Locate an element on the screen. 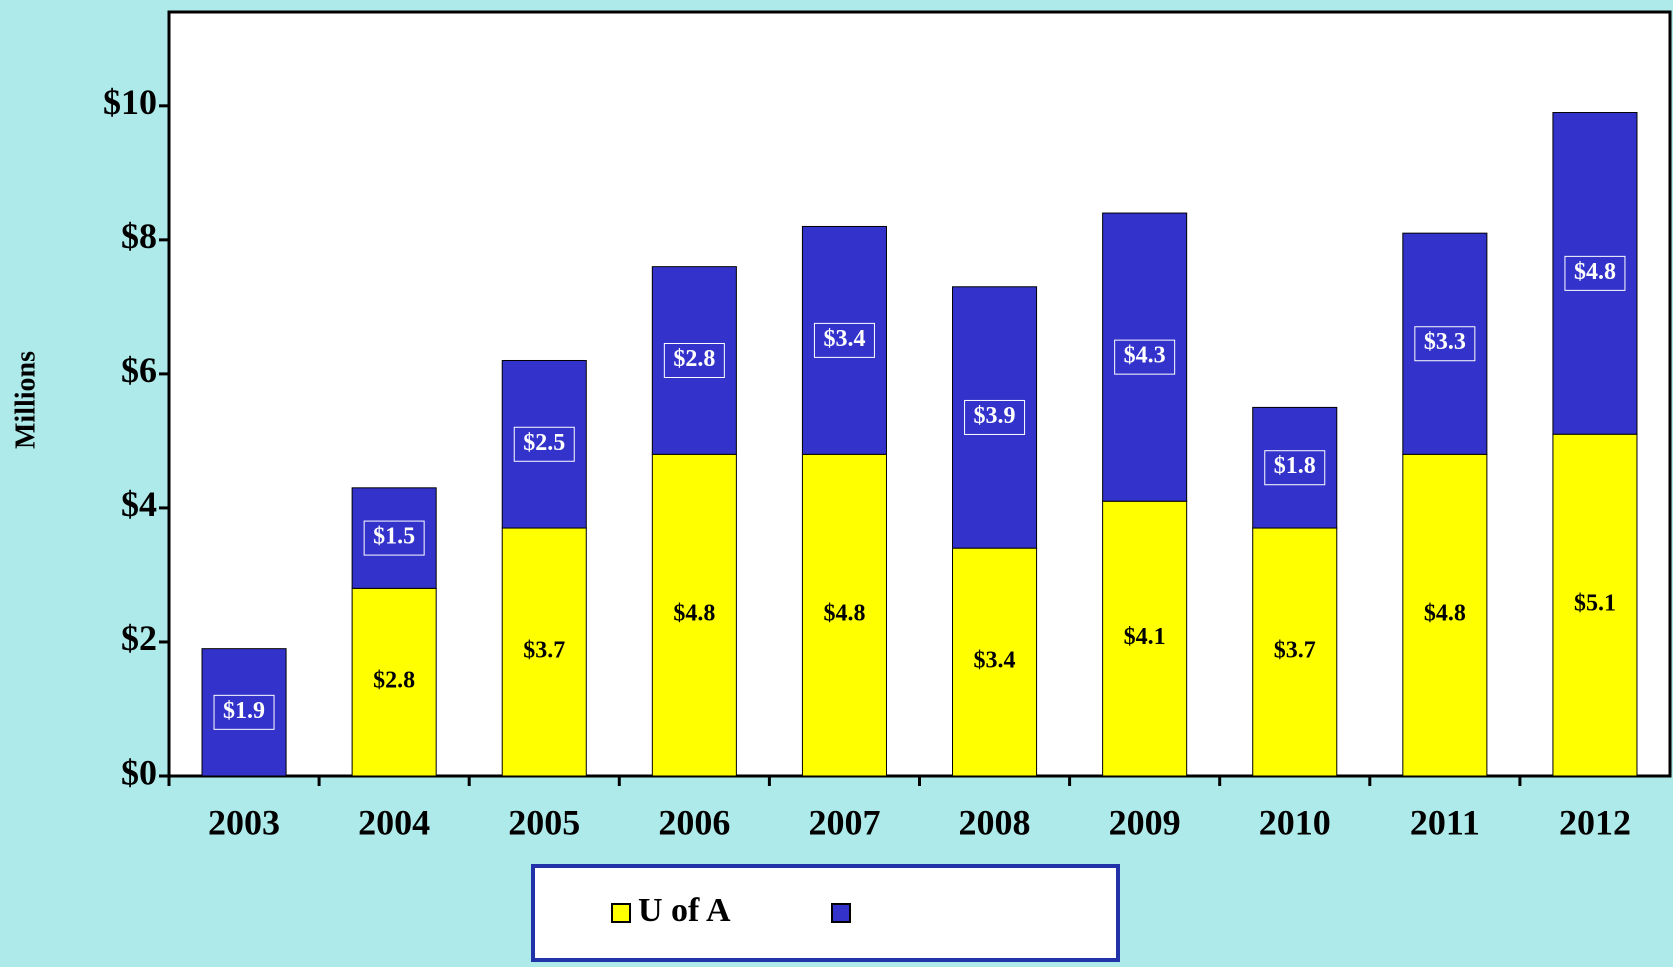 The image size is (1673, 967). x-tick-label: 2010 is located at coordinates (1295, 822).